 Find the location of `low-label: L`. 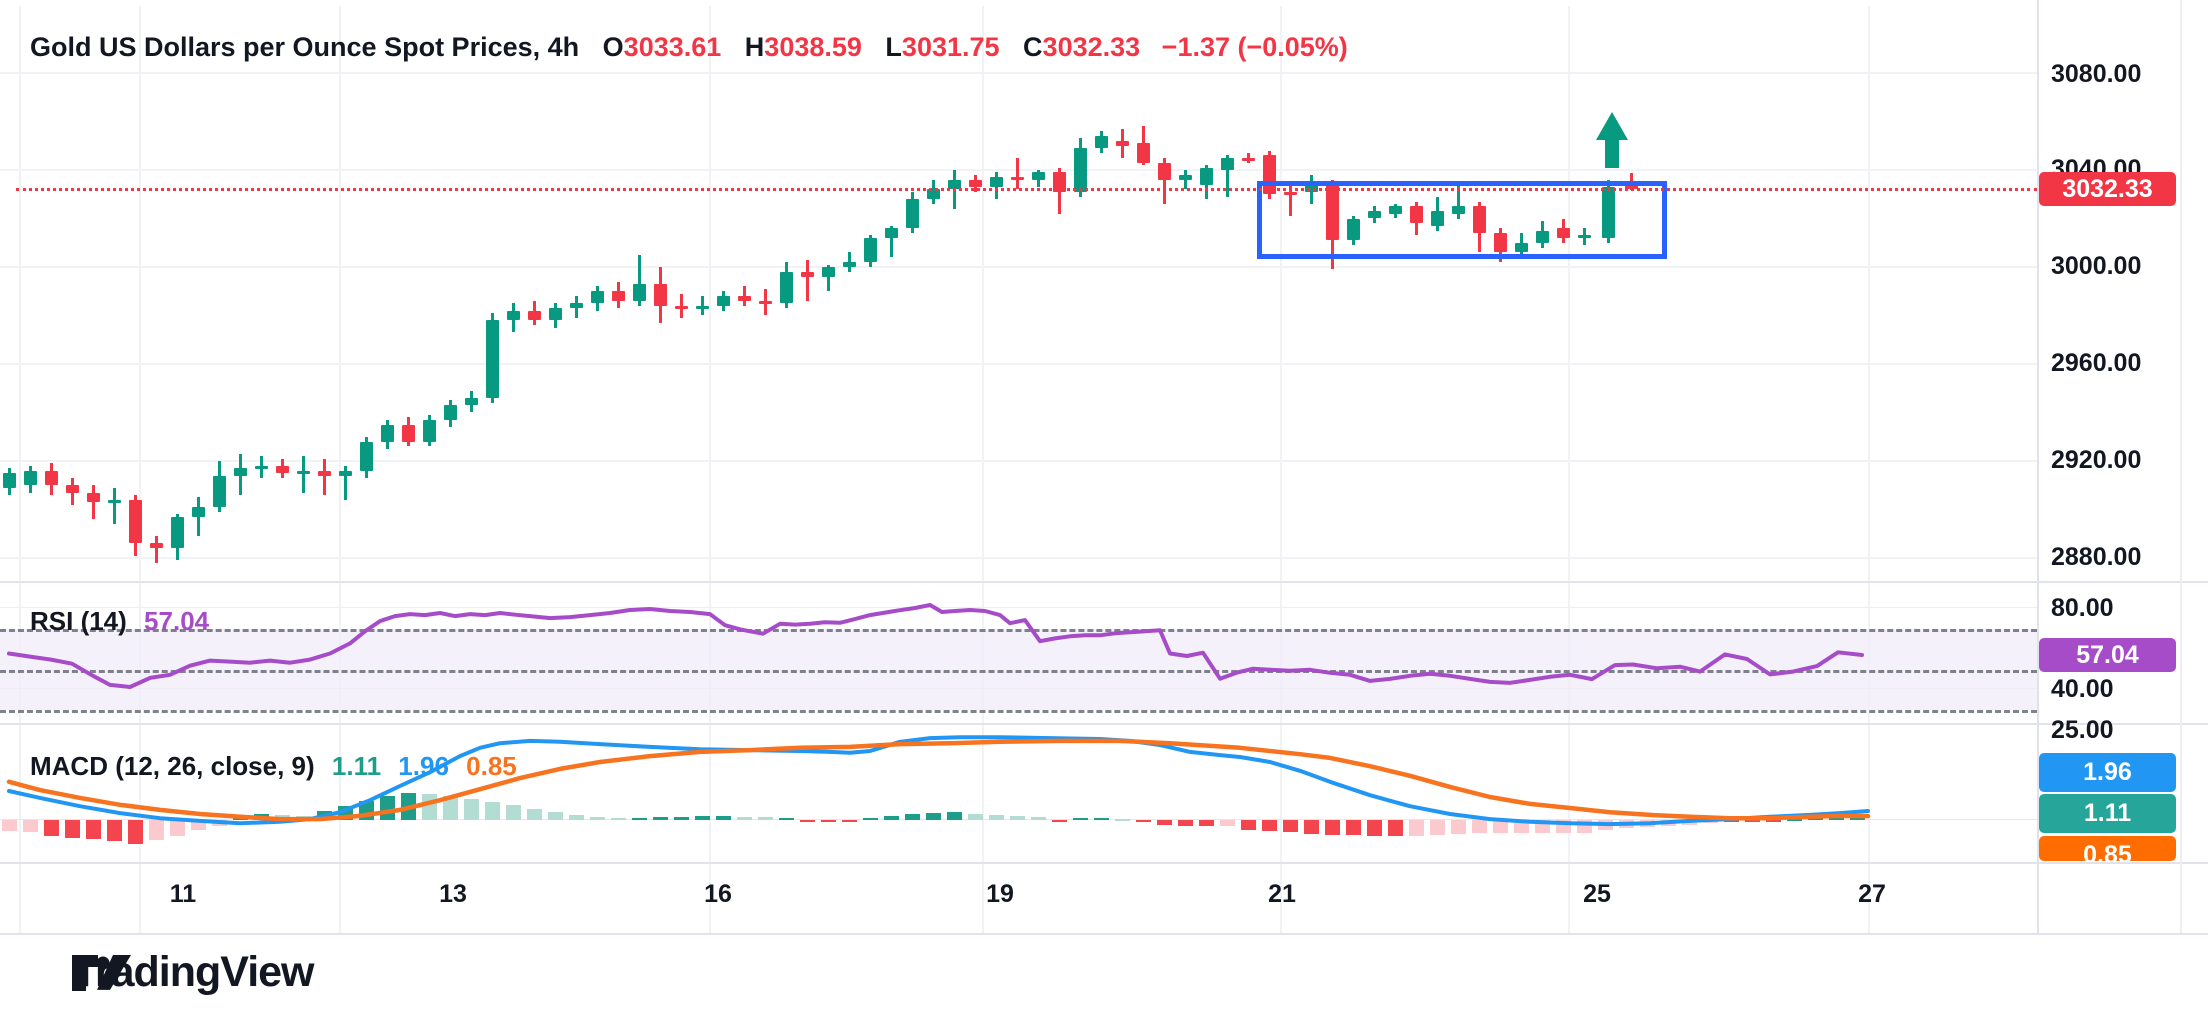

low-label: L is located at coordinates (893, 47).